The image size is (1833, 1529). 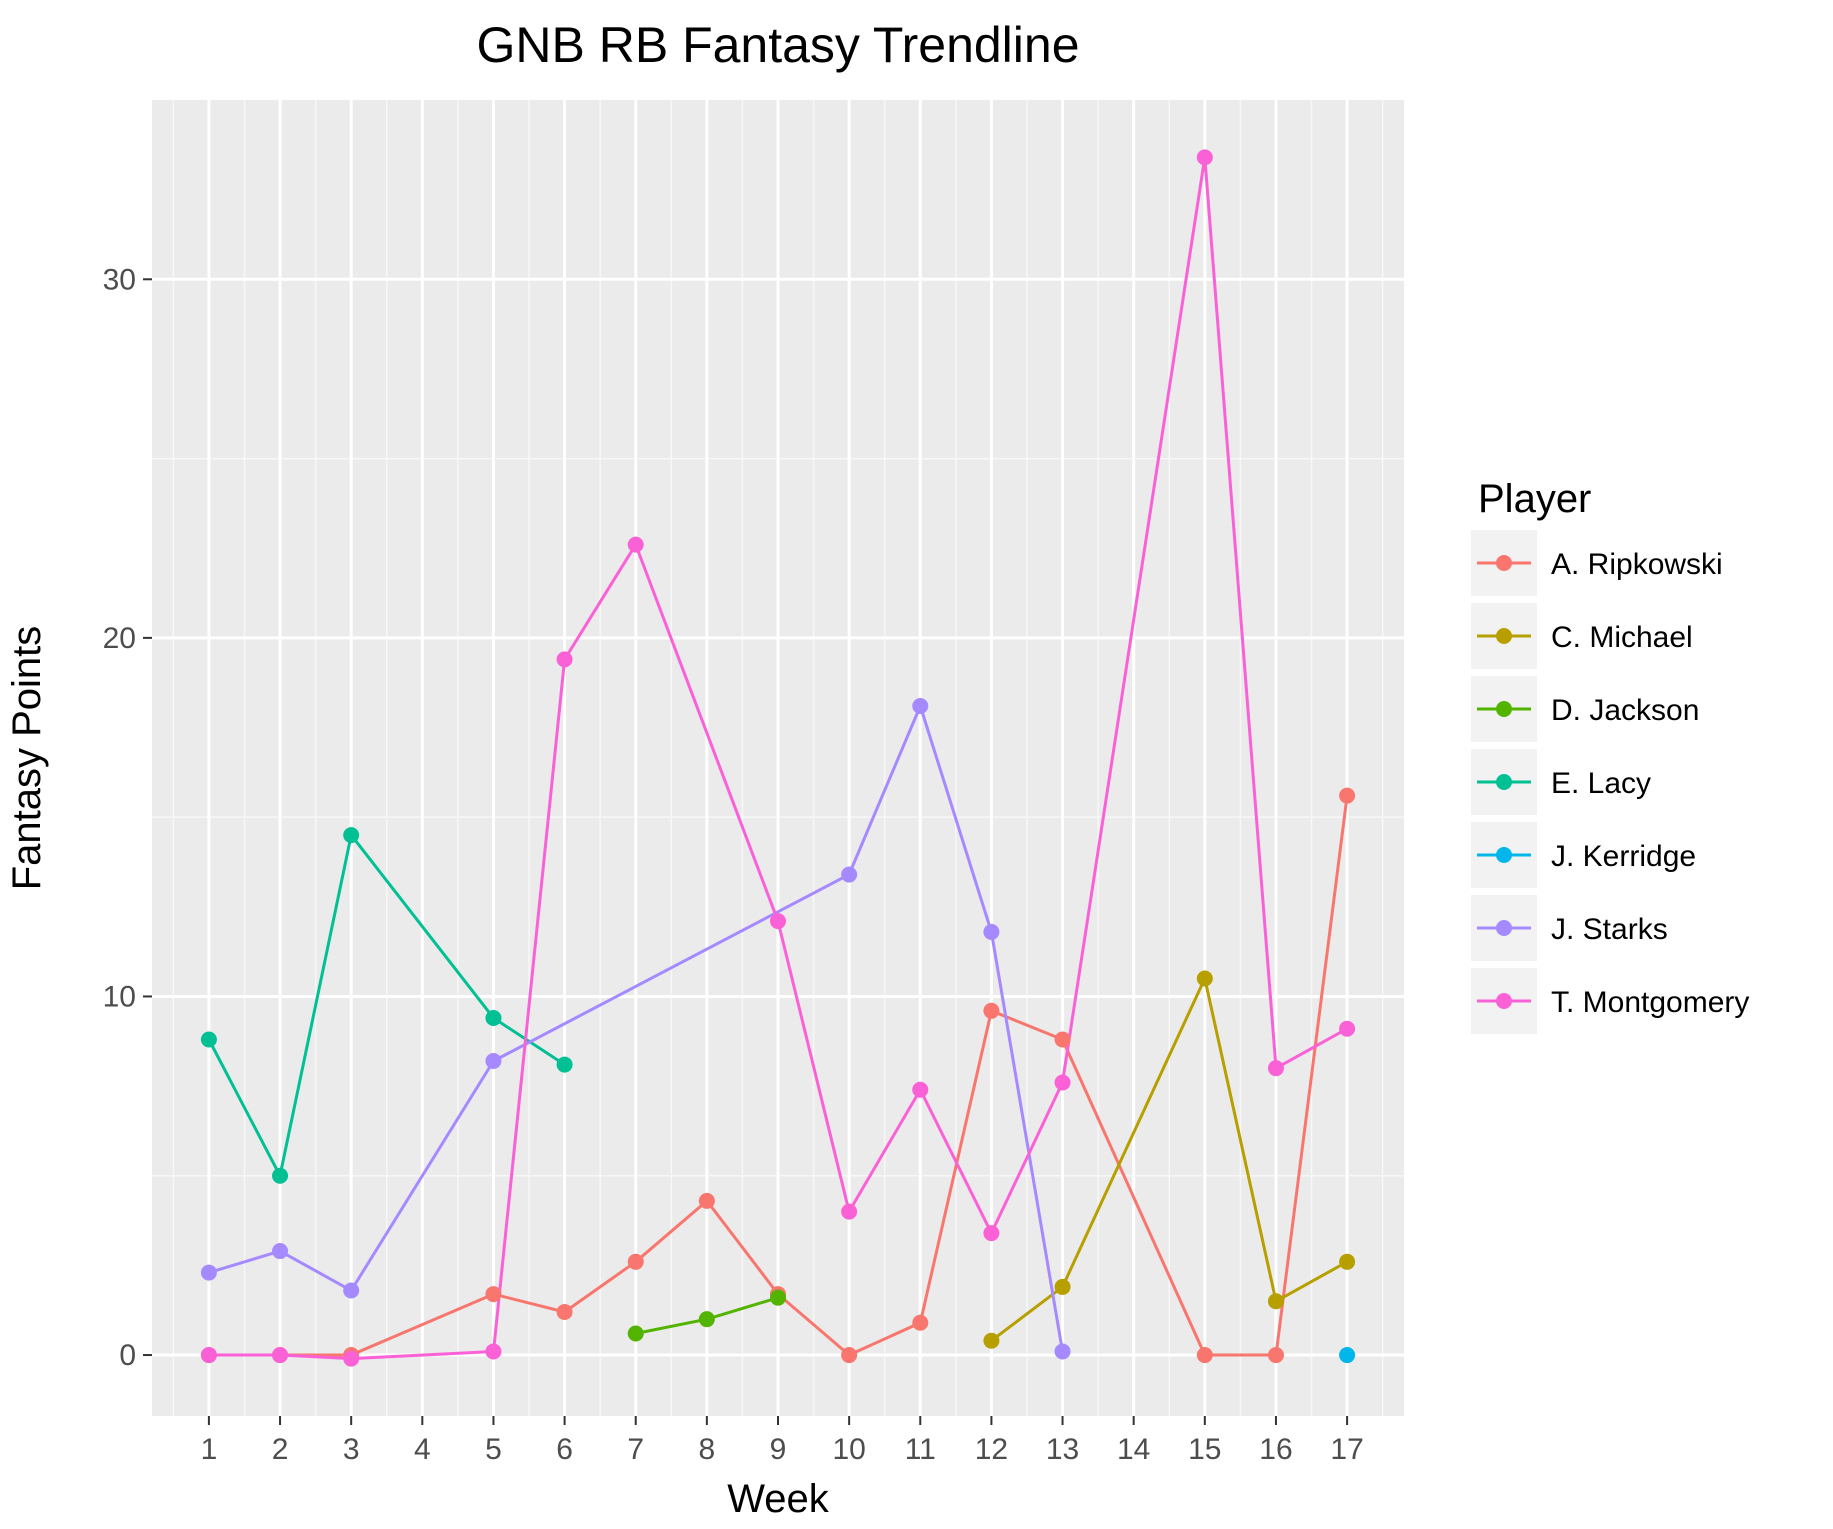 I want to click on x-axis-title: Week, so click(x=778, y=1499).